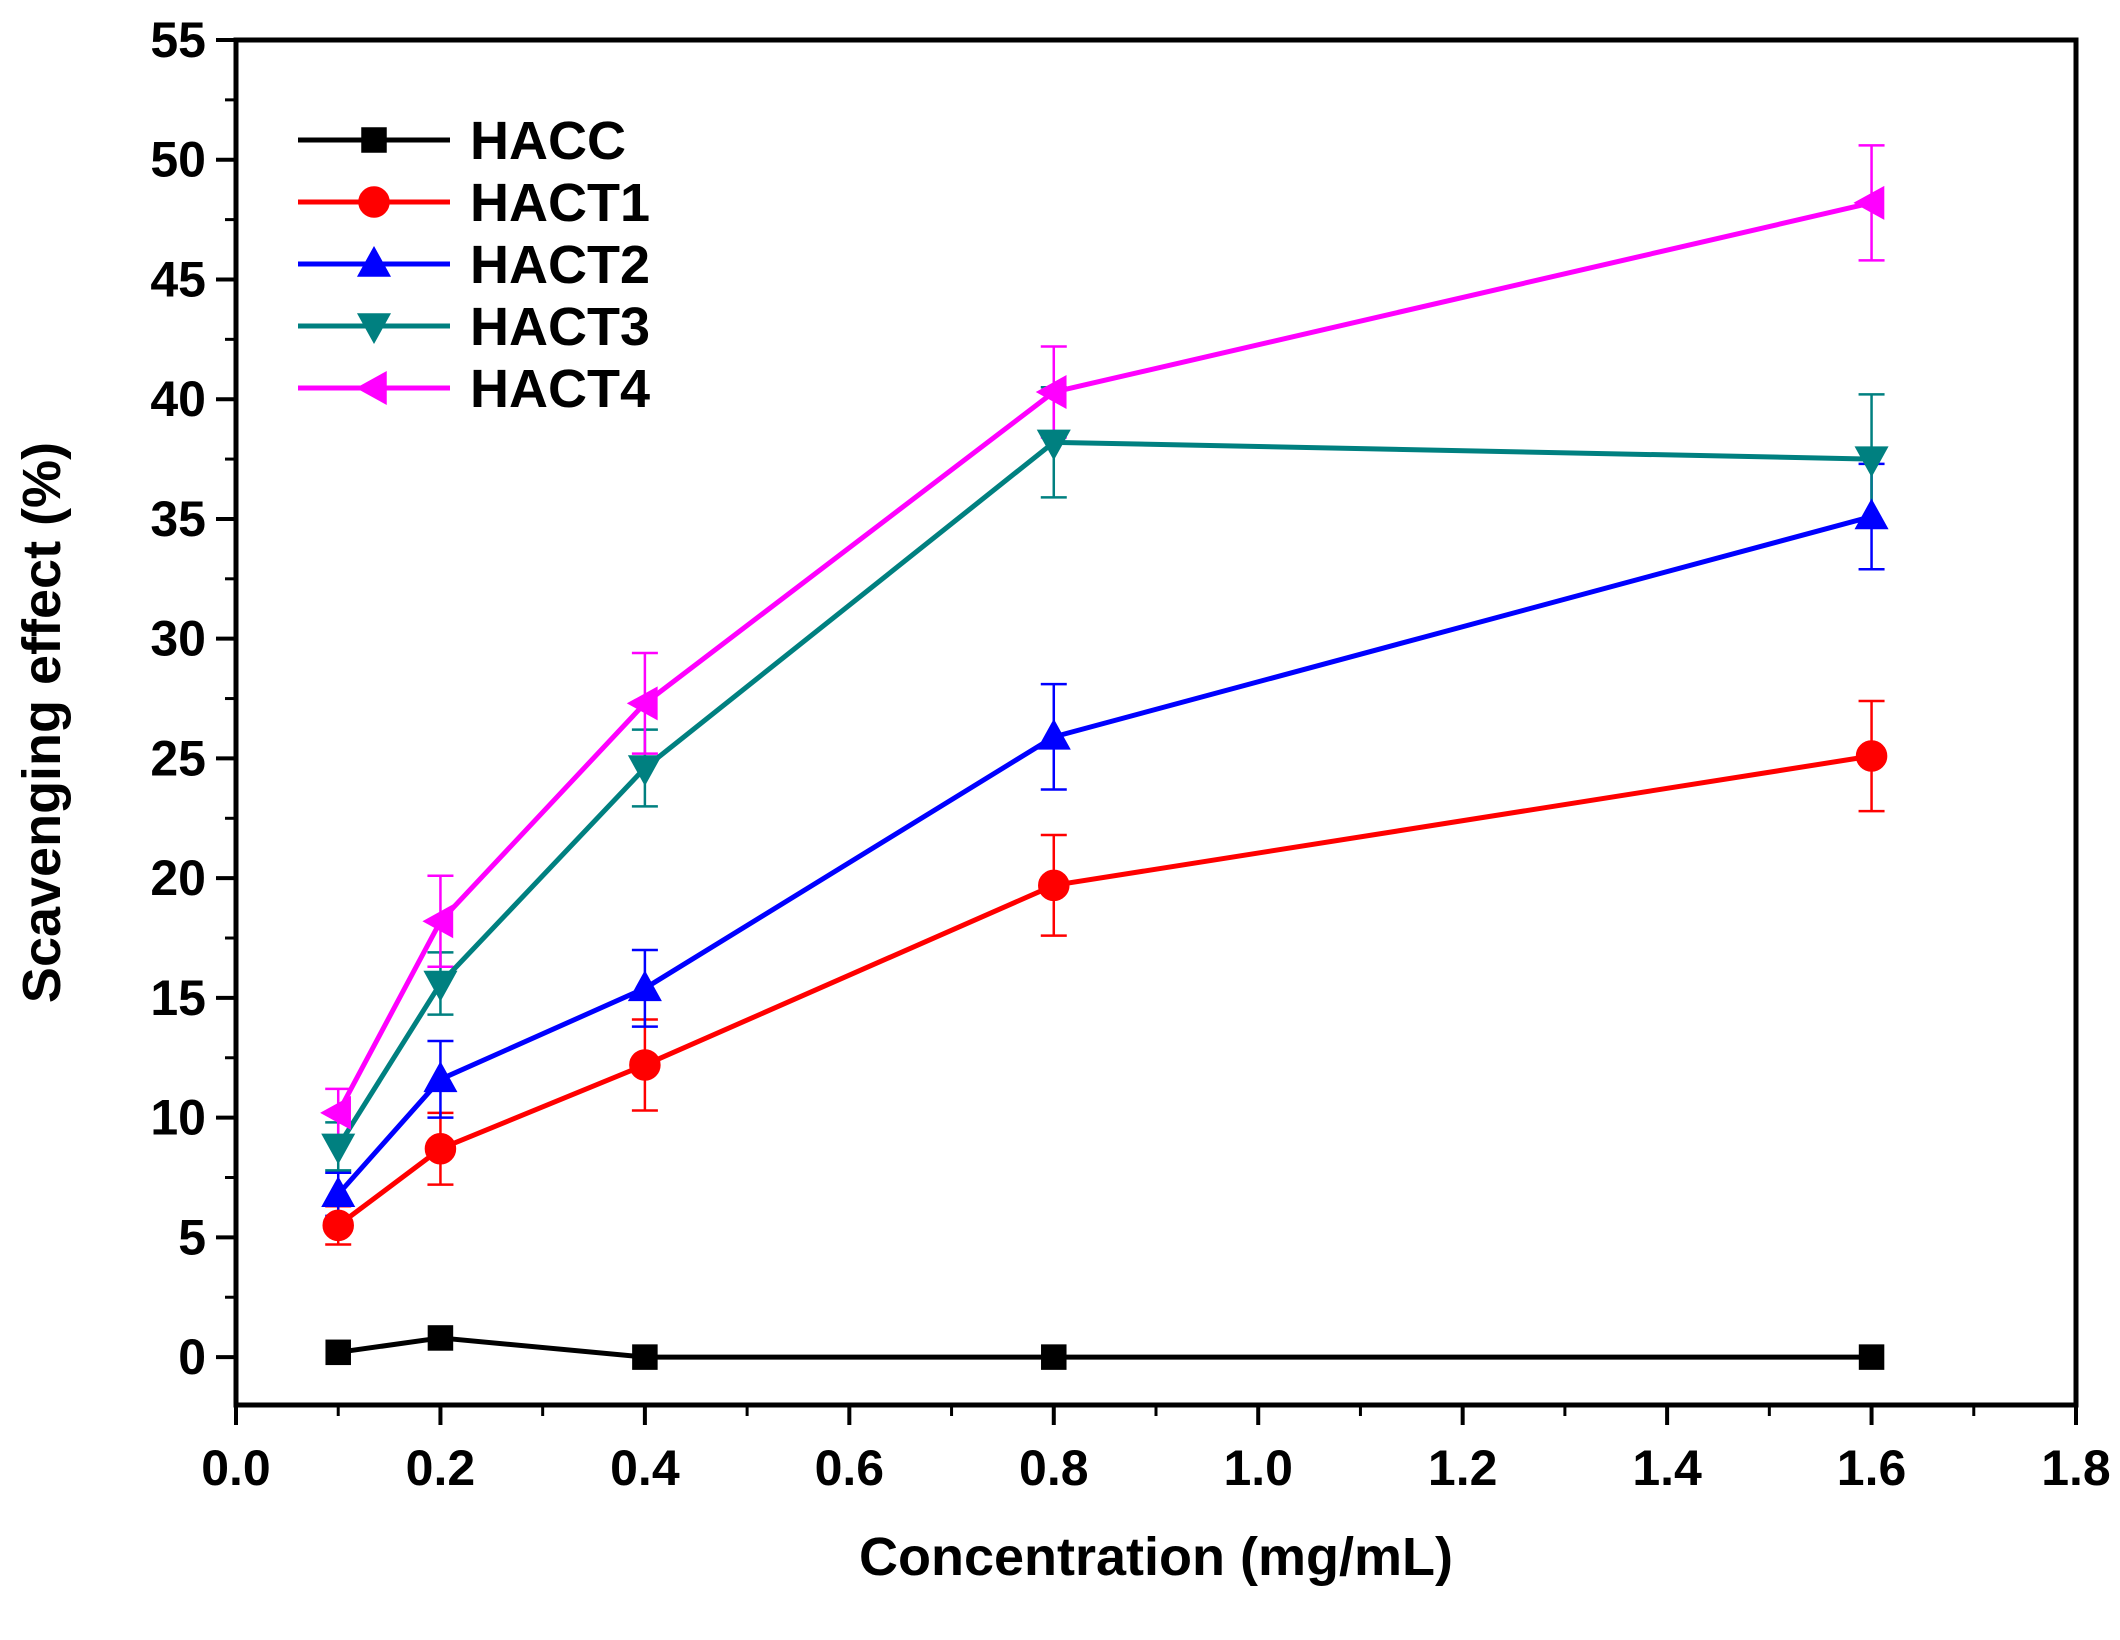 This screenshot has height=1640, width=2120. What do you see at coordinates (178, 758) in the screenshot?
I see `y-tick-label: 25` at bounding box center [178, 758].